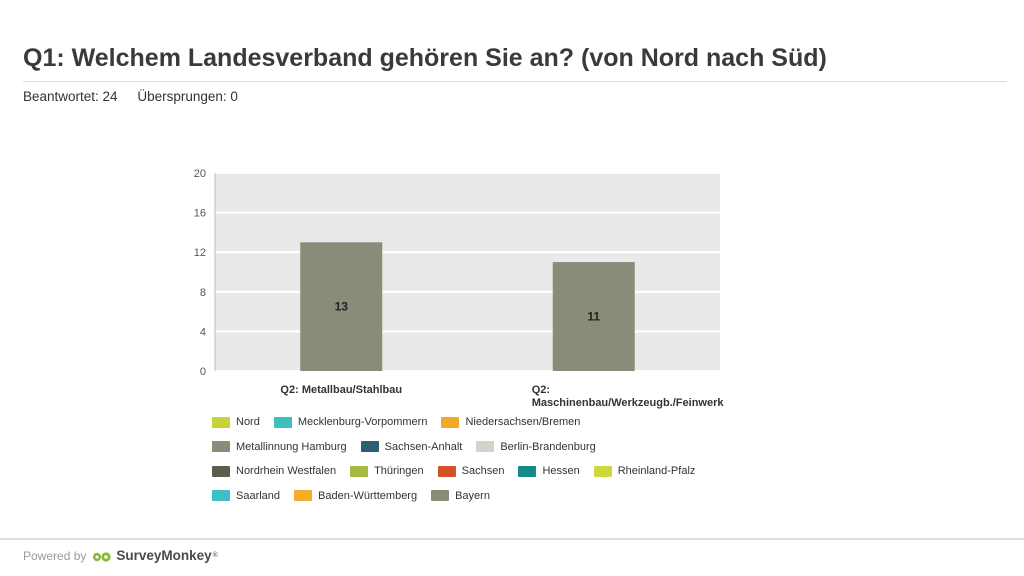 The height and width of the screenshot is (576, 1024). What do you see at coordinates (70, 96) in the screenshot?
I see `answered-count: Beantwortet: 24` at bounding box center [70, 96].